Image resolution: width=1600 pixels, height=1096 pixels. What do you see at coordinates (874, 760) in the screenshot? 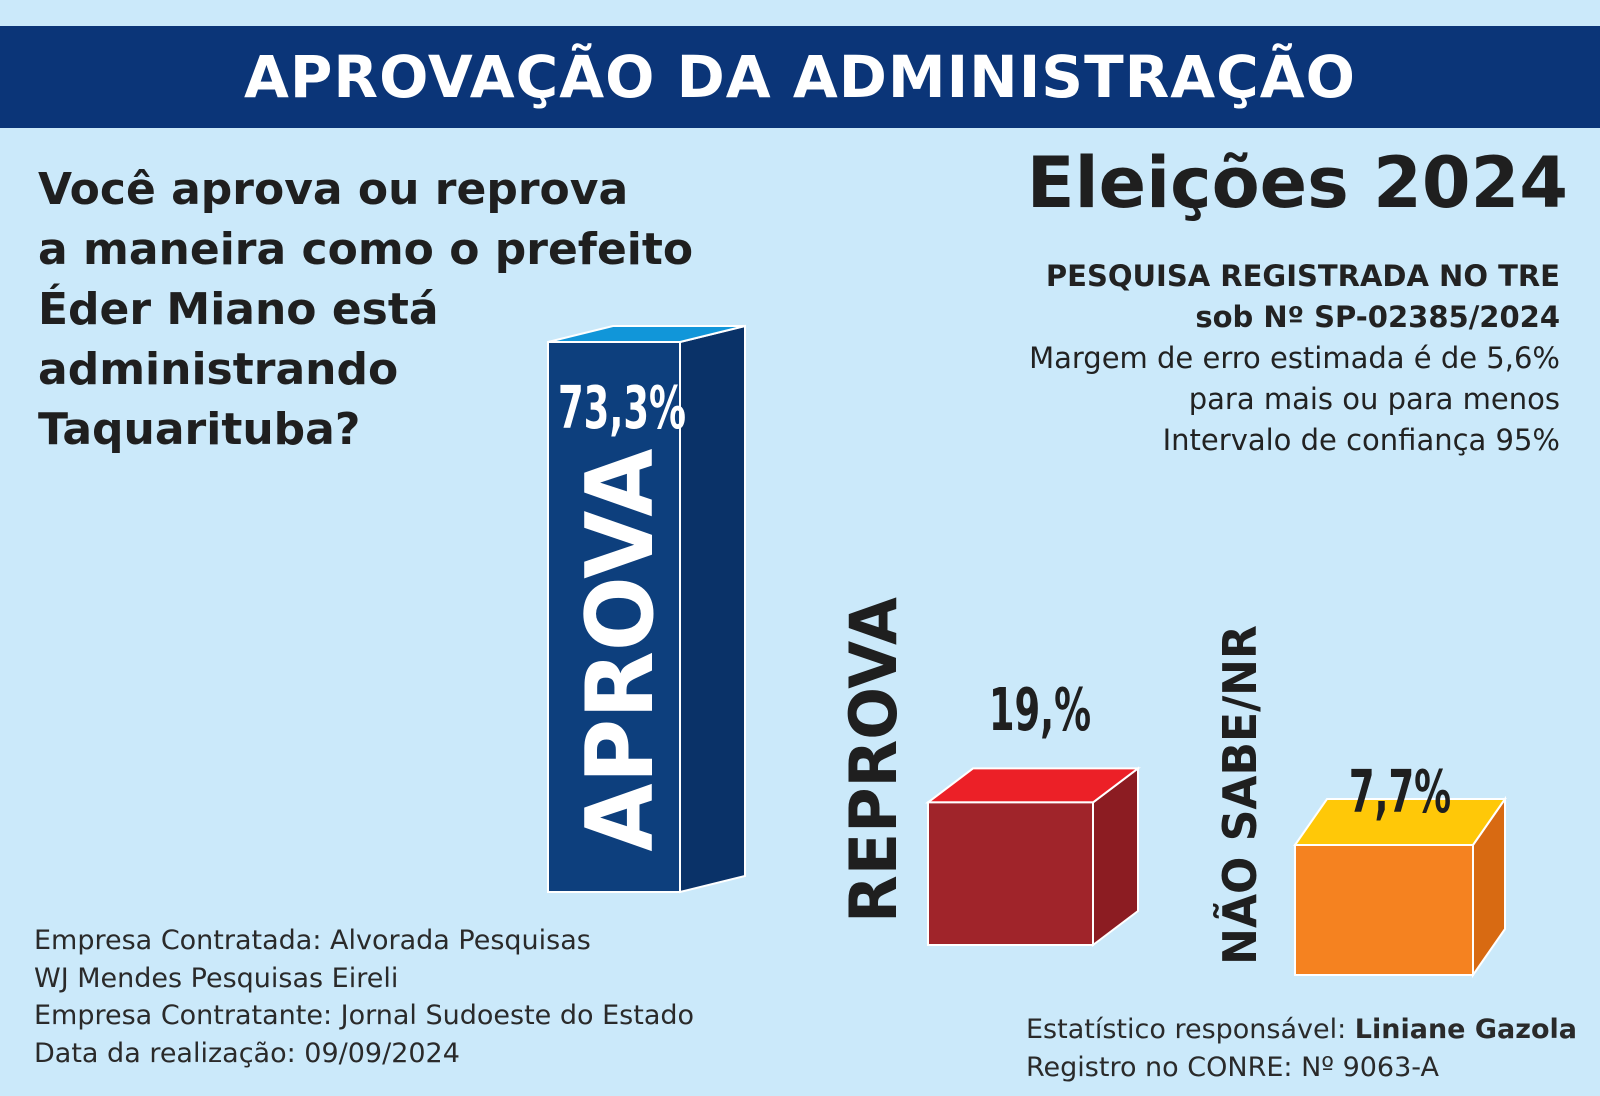
I see `category-label-1: REPROVA` at bounding box center [874, 760].